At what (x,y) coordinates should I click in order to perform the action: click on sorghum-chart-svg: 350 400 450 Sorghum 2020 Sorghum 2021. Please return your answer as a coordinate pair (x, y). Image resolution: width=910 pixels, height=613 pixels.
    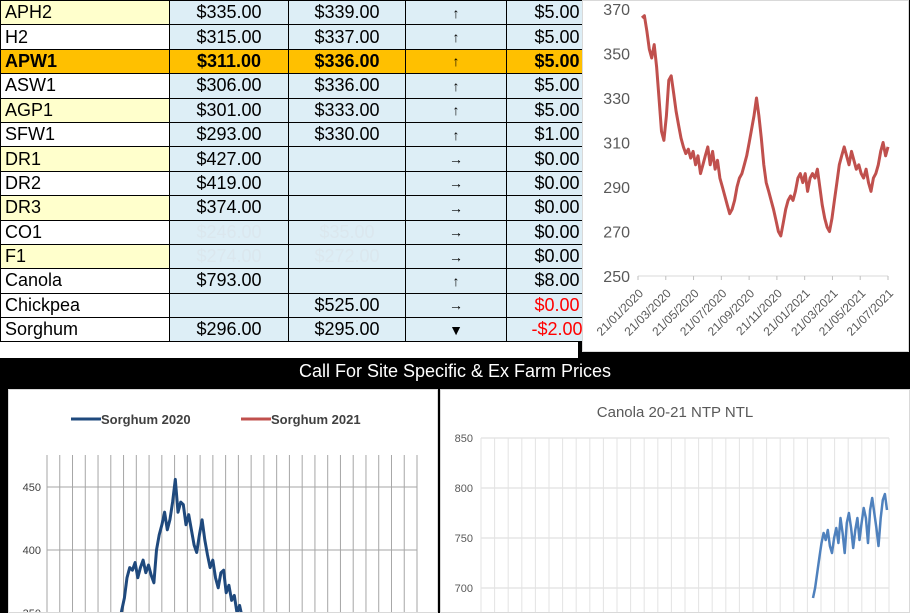
    Looking at the image, I should click on (220, 512).